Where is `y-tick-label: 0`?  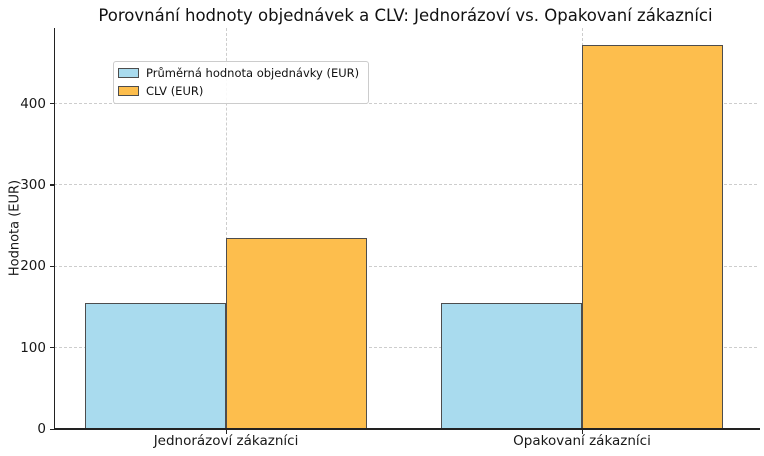 y-tick-label: 0 is located at coordinates (41, 429).